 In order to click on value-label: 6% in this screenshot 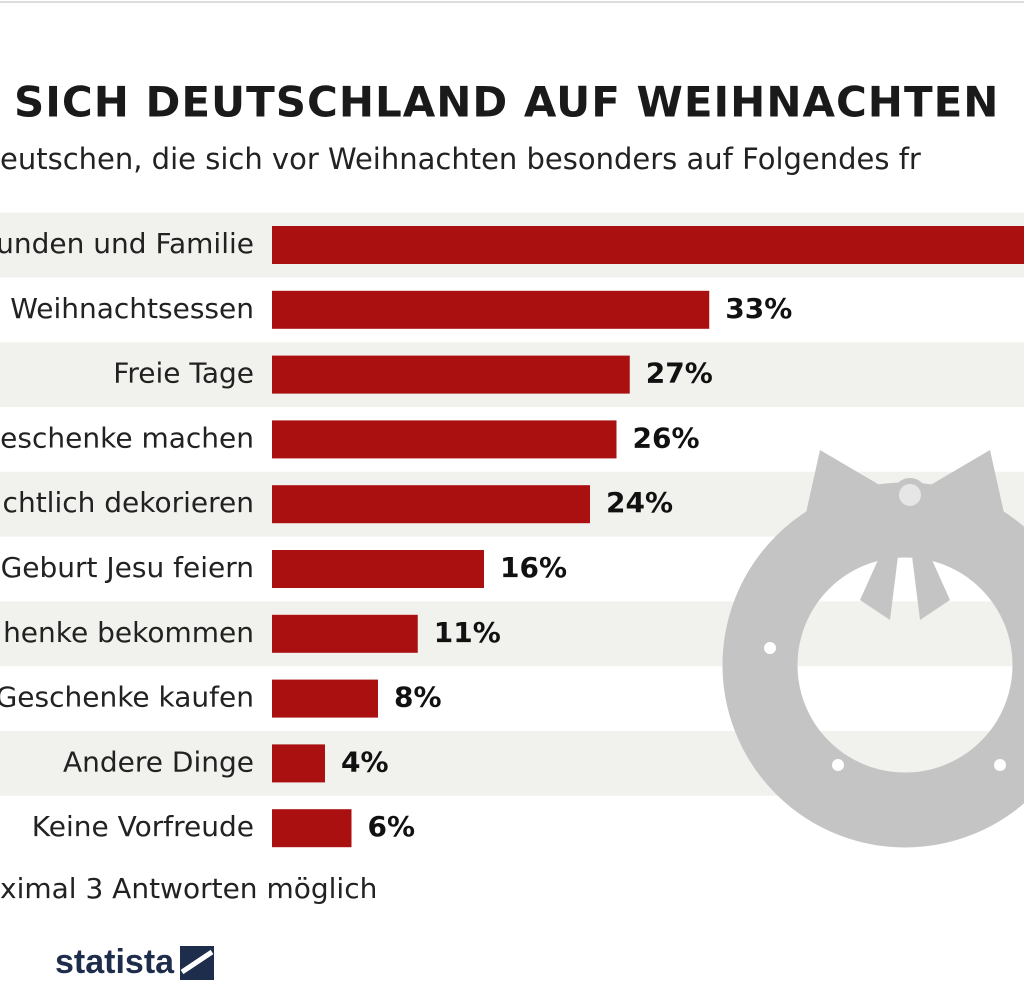, I will do `click(392, 826)`.